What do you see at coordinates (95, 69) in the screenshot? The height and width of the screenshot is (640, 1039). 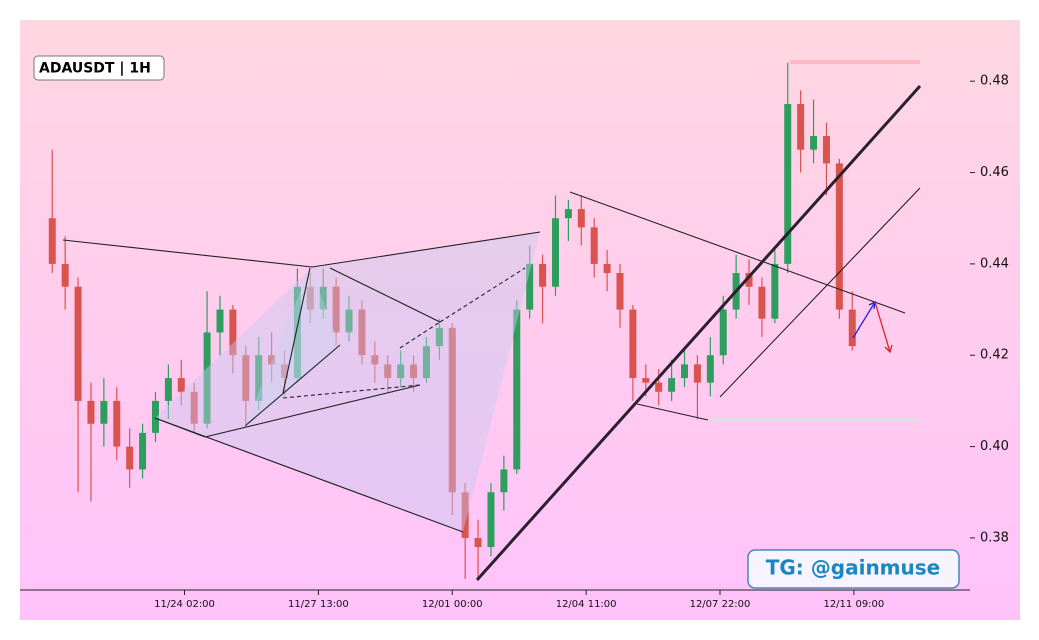 I see `chart-title: ADAUSDT | 1H` at bounding box center [95, 69].